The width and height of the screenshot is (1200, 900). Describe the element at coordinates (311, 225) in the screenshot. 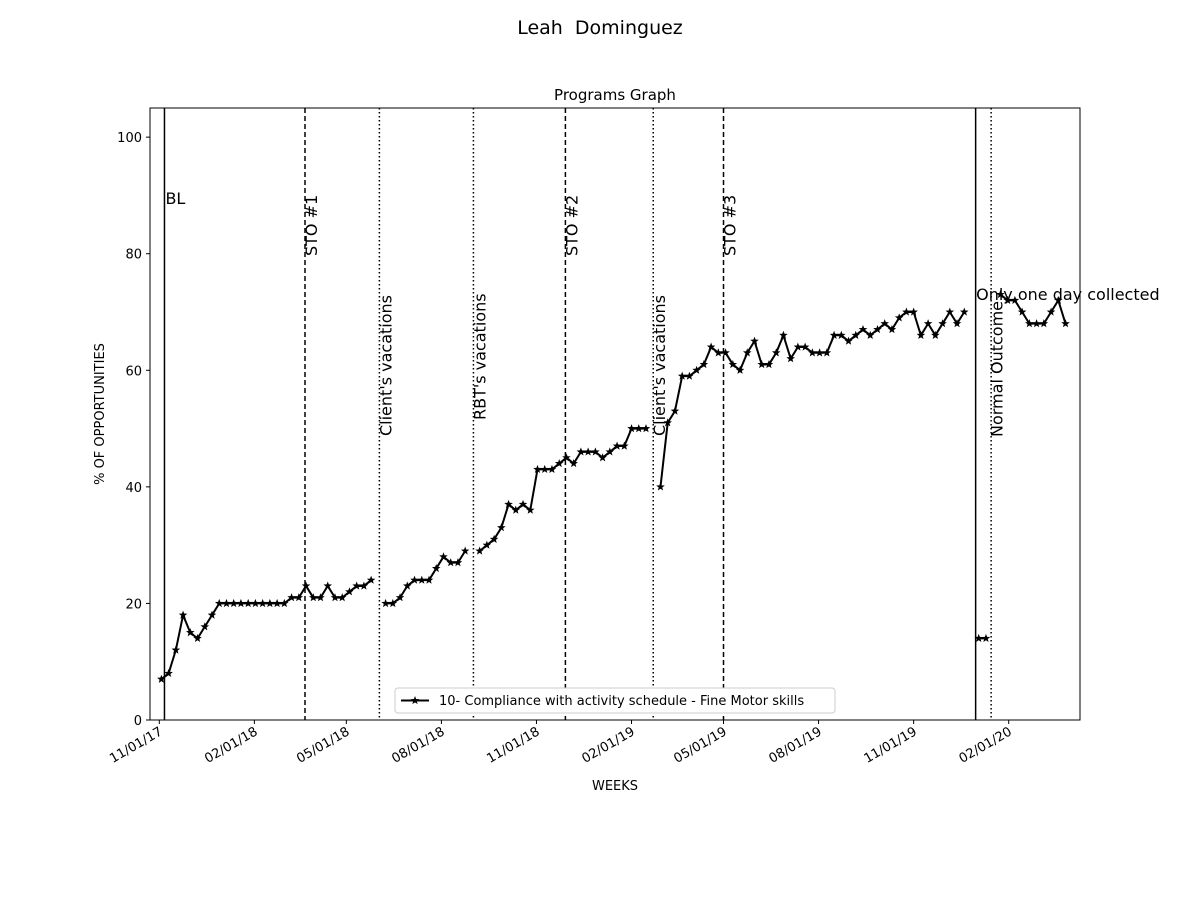

I see `phase-label: STO #1` at that location.